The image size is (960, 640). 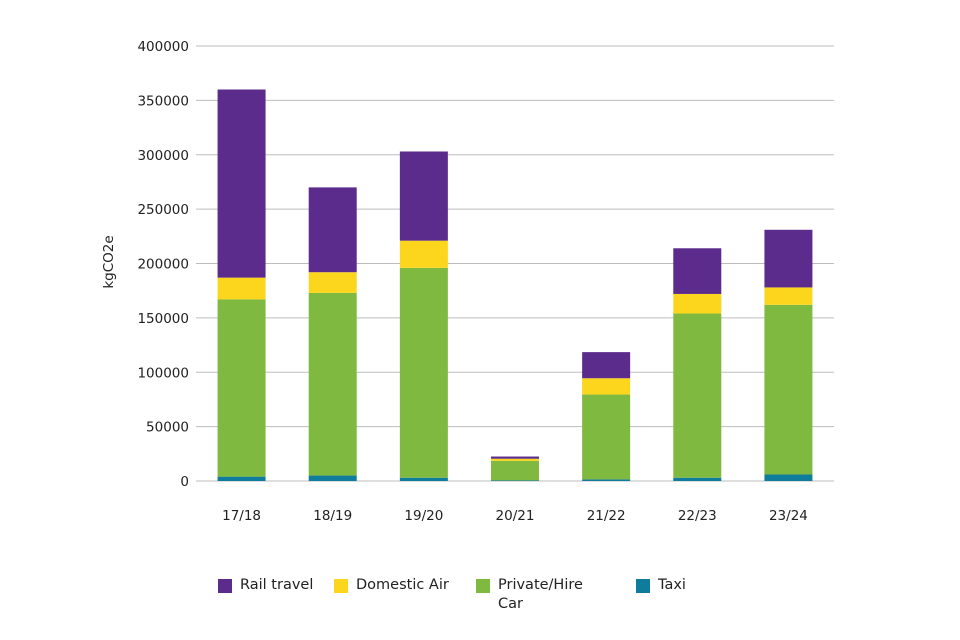 I want to click on x-tick-label: 22/23, so click(x=697, y=516).